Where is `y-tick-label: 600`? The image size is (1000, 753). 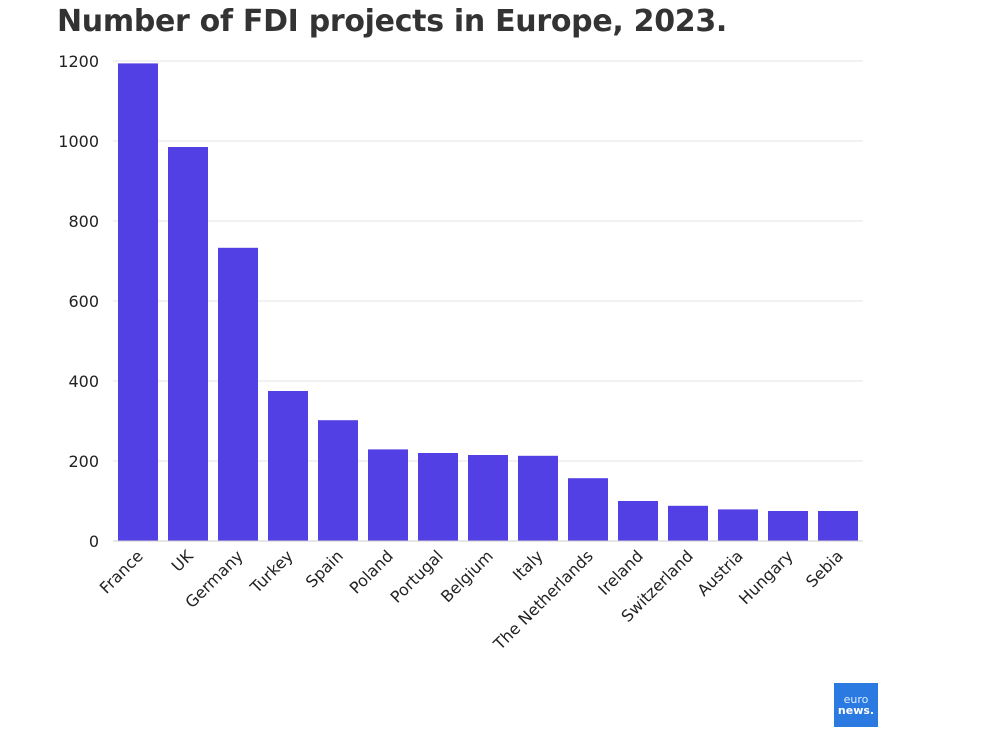 y-tick-label: 600 is located at coordinates (83, 301).